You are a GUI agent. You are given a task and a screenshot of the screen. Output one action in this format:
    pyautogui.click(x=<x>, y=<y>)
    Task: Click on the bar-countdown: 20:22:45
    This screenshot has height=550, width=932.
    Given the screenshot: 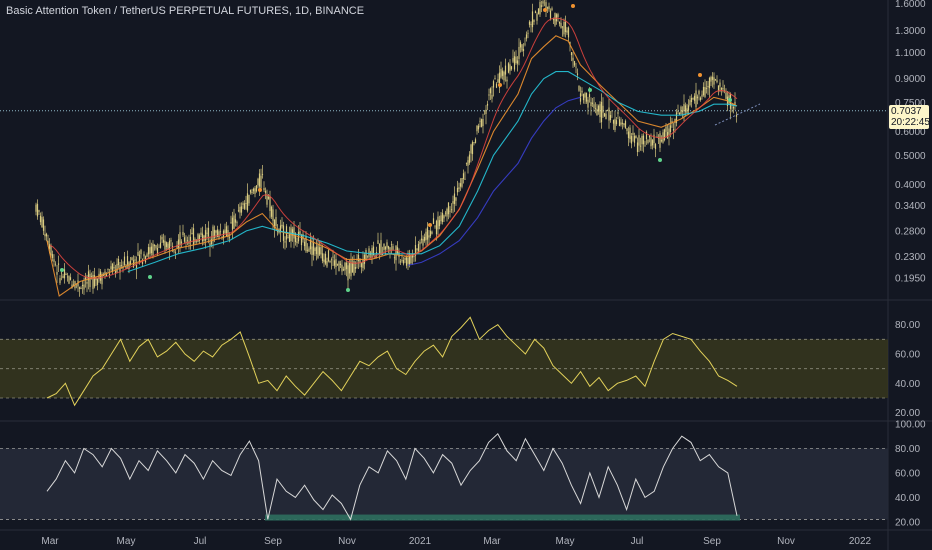 What is the action you would take?
    pyautogui.click(x=910, y=122)
    